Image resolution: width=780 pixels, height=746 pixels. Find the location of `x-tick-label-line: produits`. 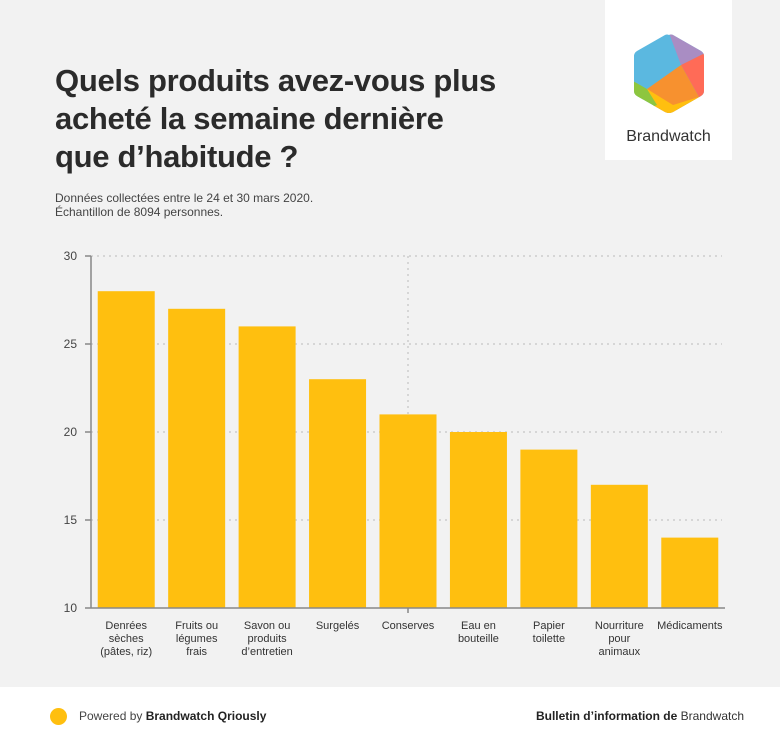

x-tick-label-line: produits is located at coordinates (268, 639).